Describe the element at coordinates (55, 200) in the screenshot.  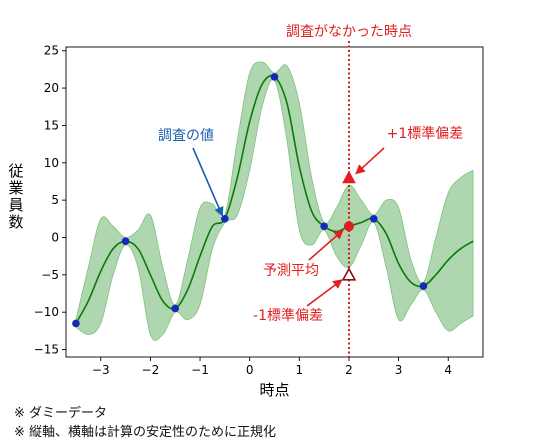
I see `y-tick-label: 5` at that location.